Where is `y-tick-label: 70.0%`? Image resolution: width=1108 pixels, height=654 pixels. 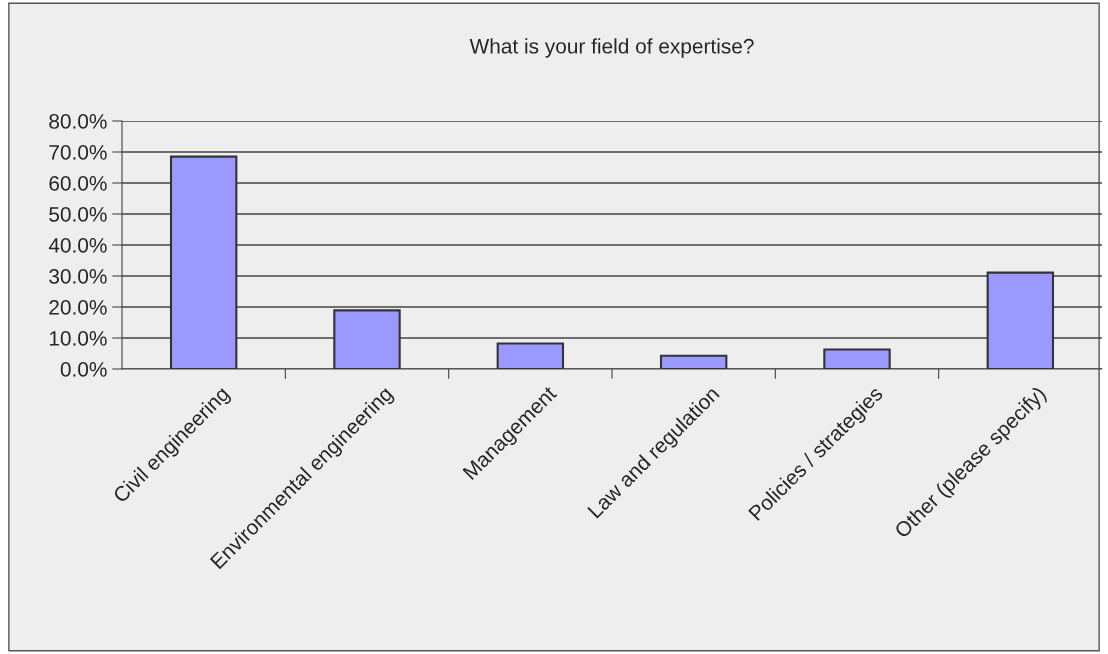
y-tick-label: 70.0% is located at coordinates (78, 152).